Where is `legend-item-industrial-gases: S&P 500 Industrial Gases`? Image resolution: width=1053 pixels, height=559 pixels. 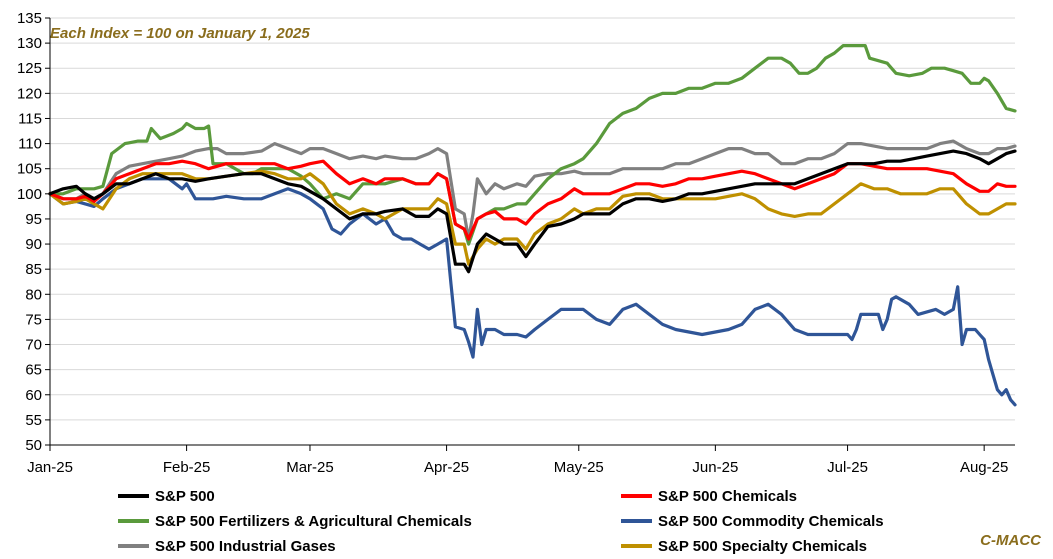
legend-item-industrial-gases: S&P 500 Industrial Gases is located at coordinates (227, 546).